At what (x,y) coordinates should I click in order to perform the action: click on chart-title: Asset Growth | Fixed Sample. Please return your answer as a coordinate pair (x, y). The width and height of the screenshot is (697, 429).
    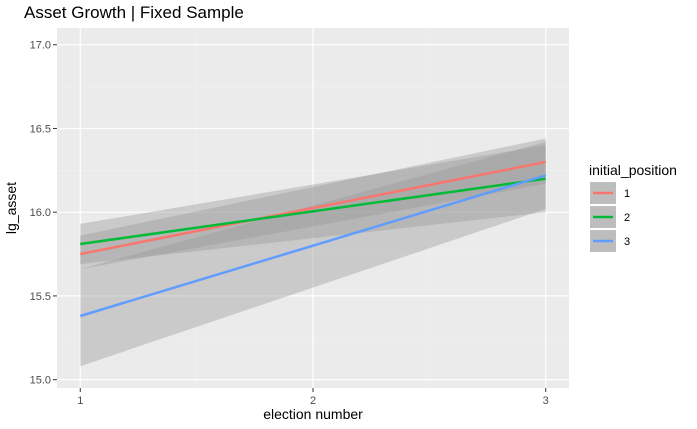
    Looking at the image, I should click on (134, 12).